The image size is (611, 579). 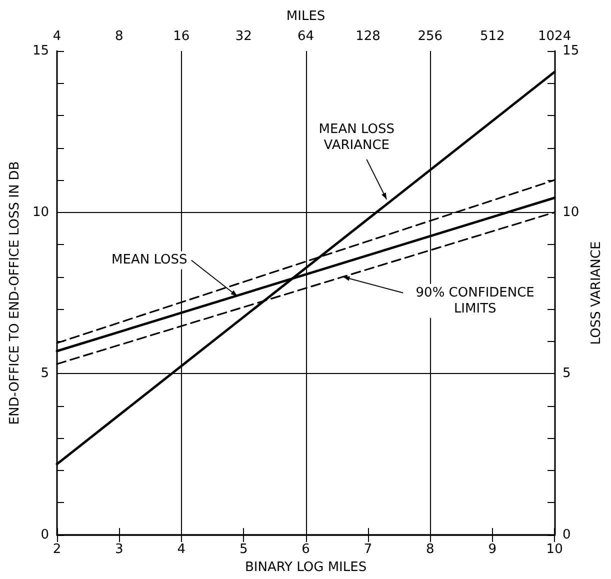 What do you see at coordinates (368, 36) in the screenshot?
I see `x2-tick-label: 128` at bounding box center [368, 36].